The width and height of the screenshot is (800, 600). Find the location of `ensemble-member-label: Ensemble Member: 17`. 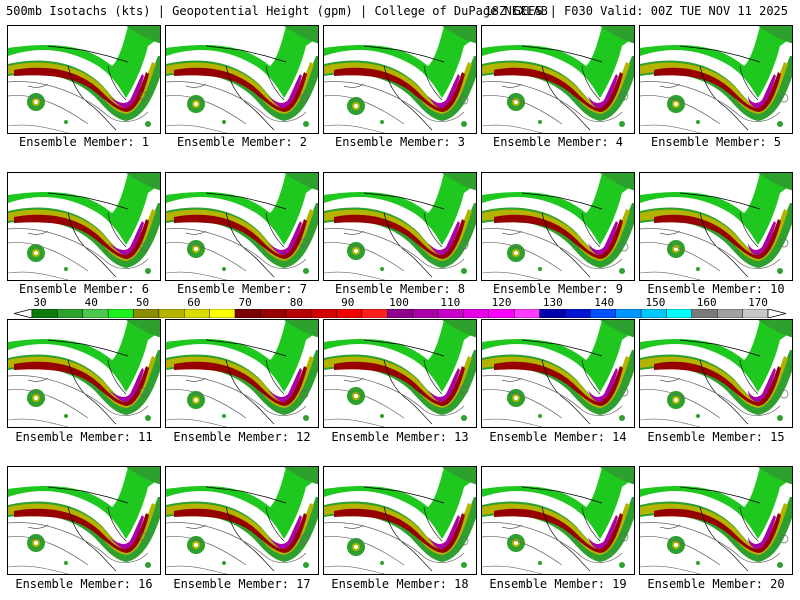

ensemble-member-label: Ensemble Member: 17 is located at coordinates (242, 584).